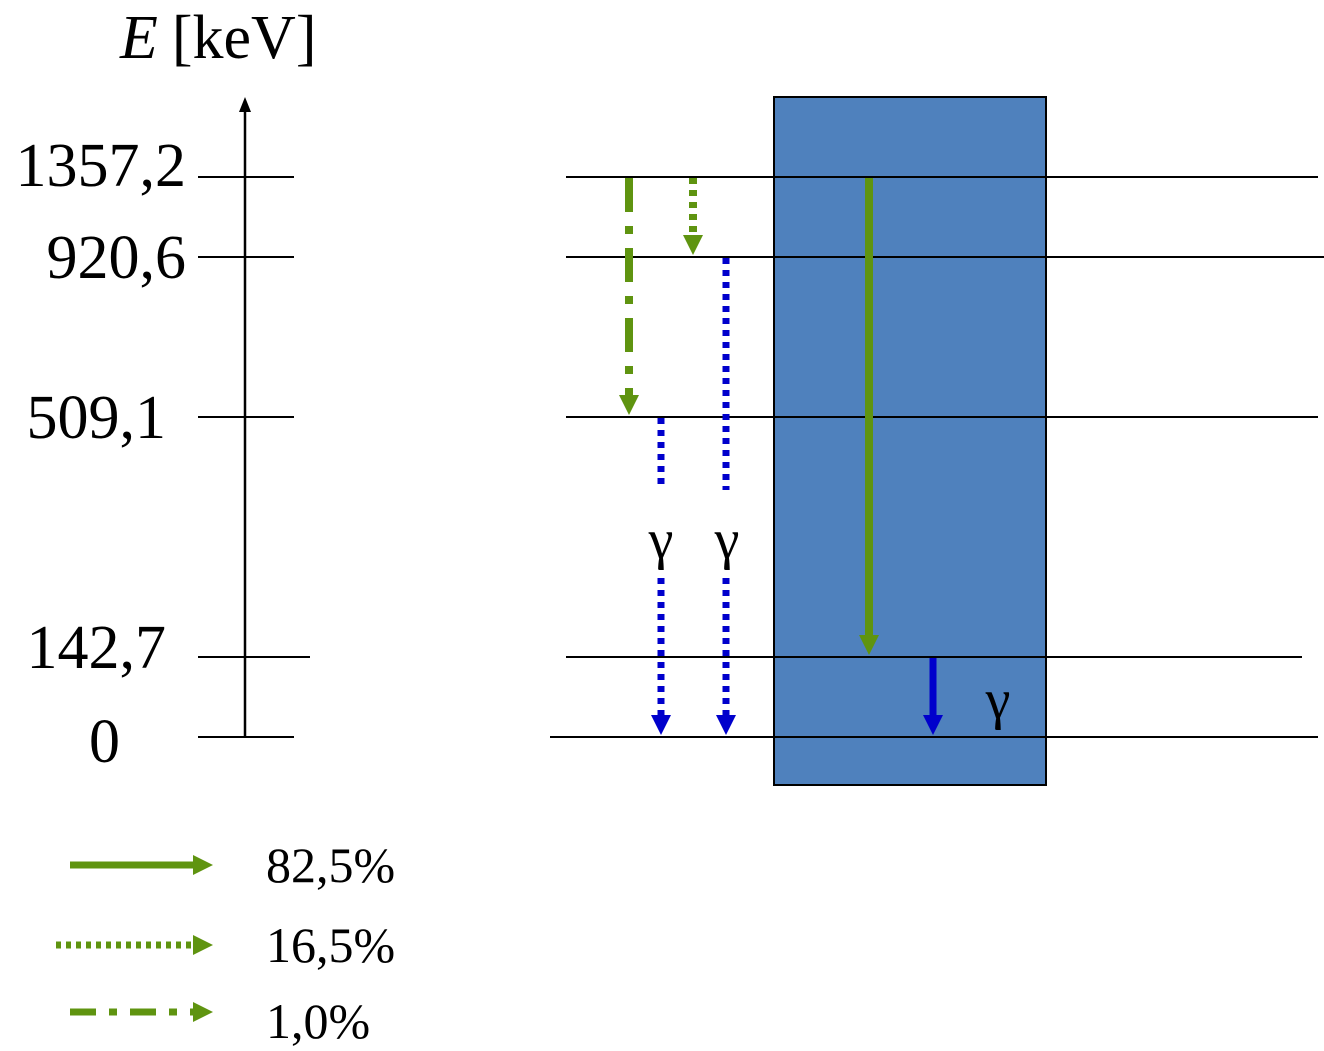  Describe the element at coordinates (245, 104) in the screenshot. I see `energy-axis-arrowhead` at that location.